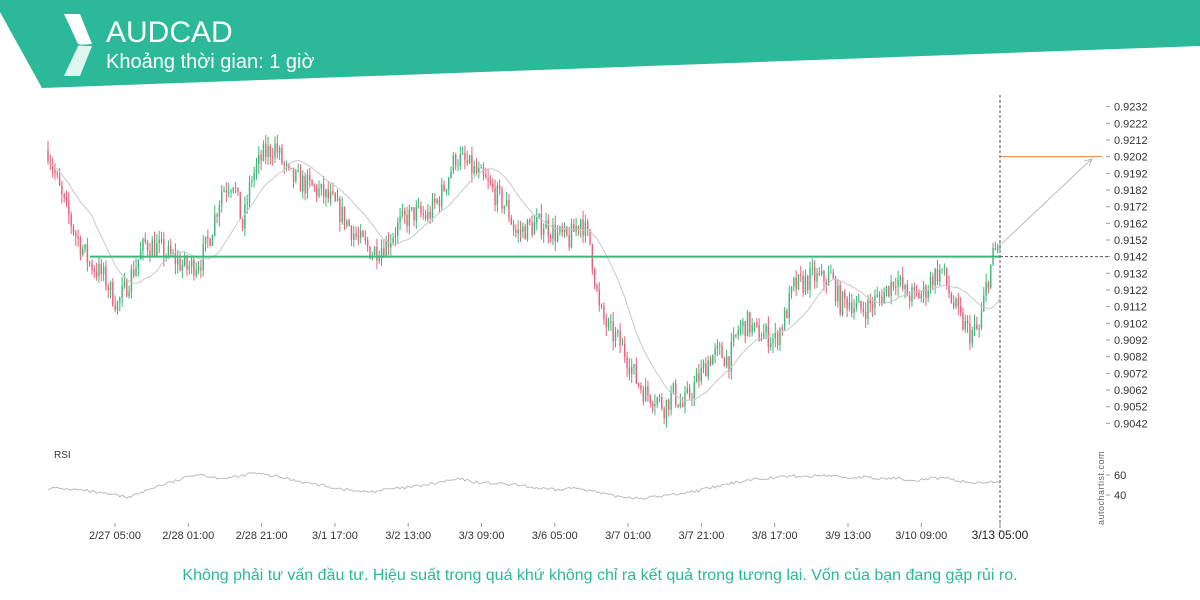 The image size is (1200, 600). What do you see at coordinates (1131, 241) in the screenshot?
I see `y-tick-label: 0.9152` at bounding box center [1131, 241].